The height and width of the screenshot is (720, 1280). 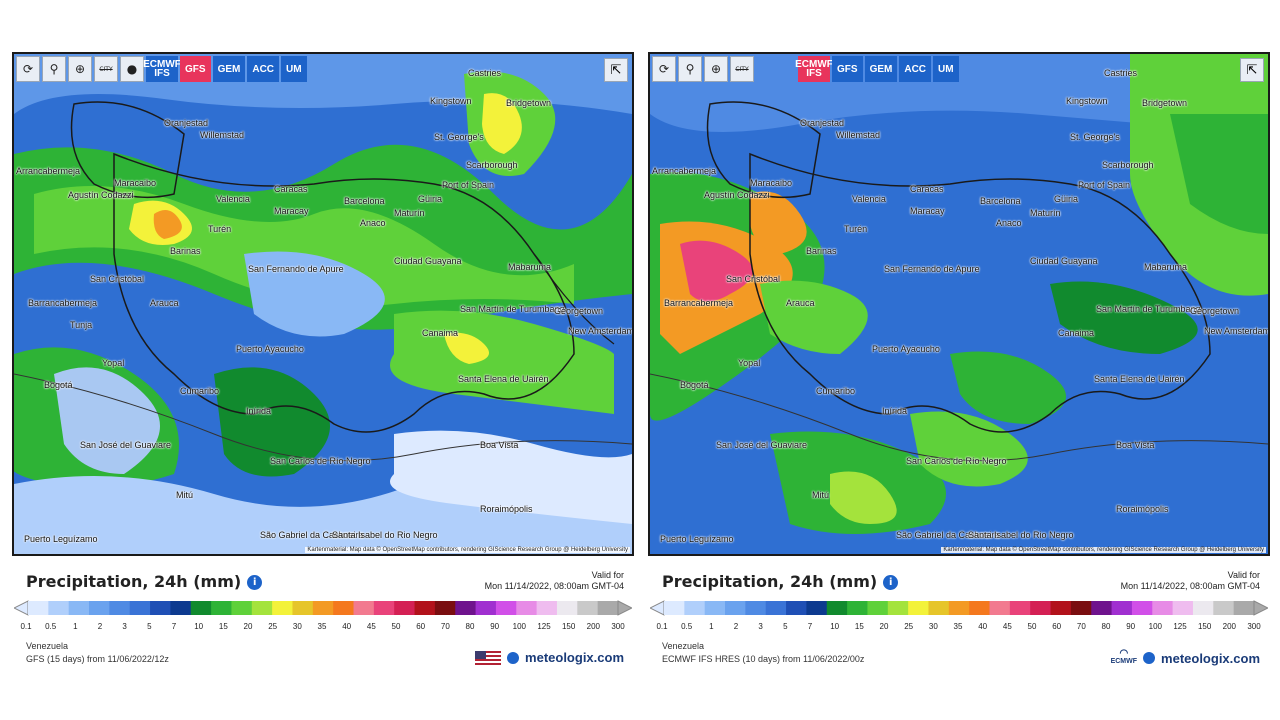 What do you see at coordinates (440, 333) in the screenshot?
I see `city-label: Canaima` at bounding box center [440, 333].